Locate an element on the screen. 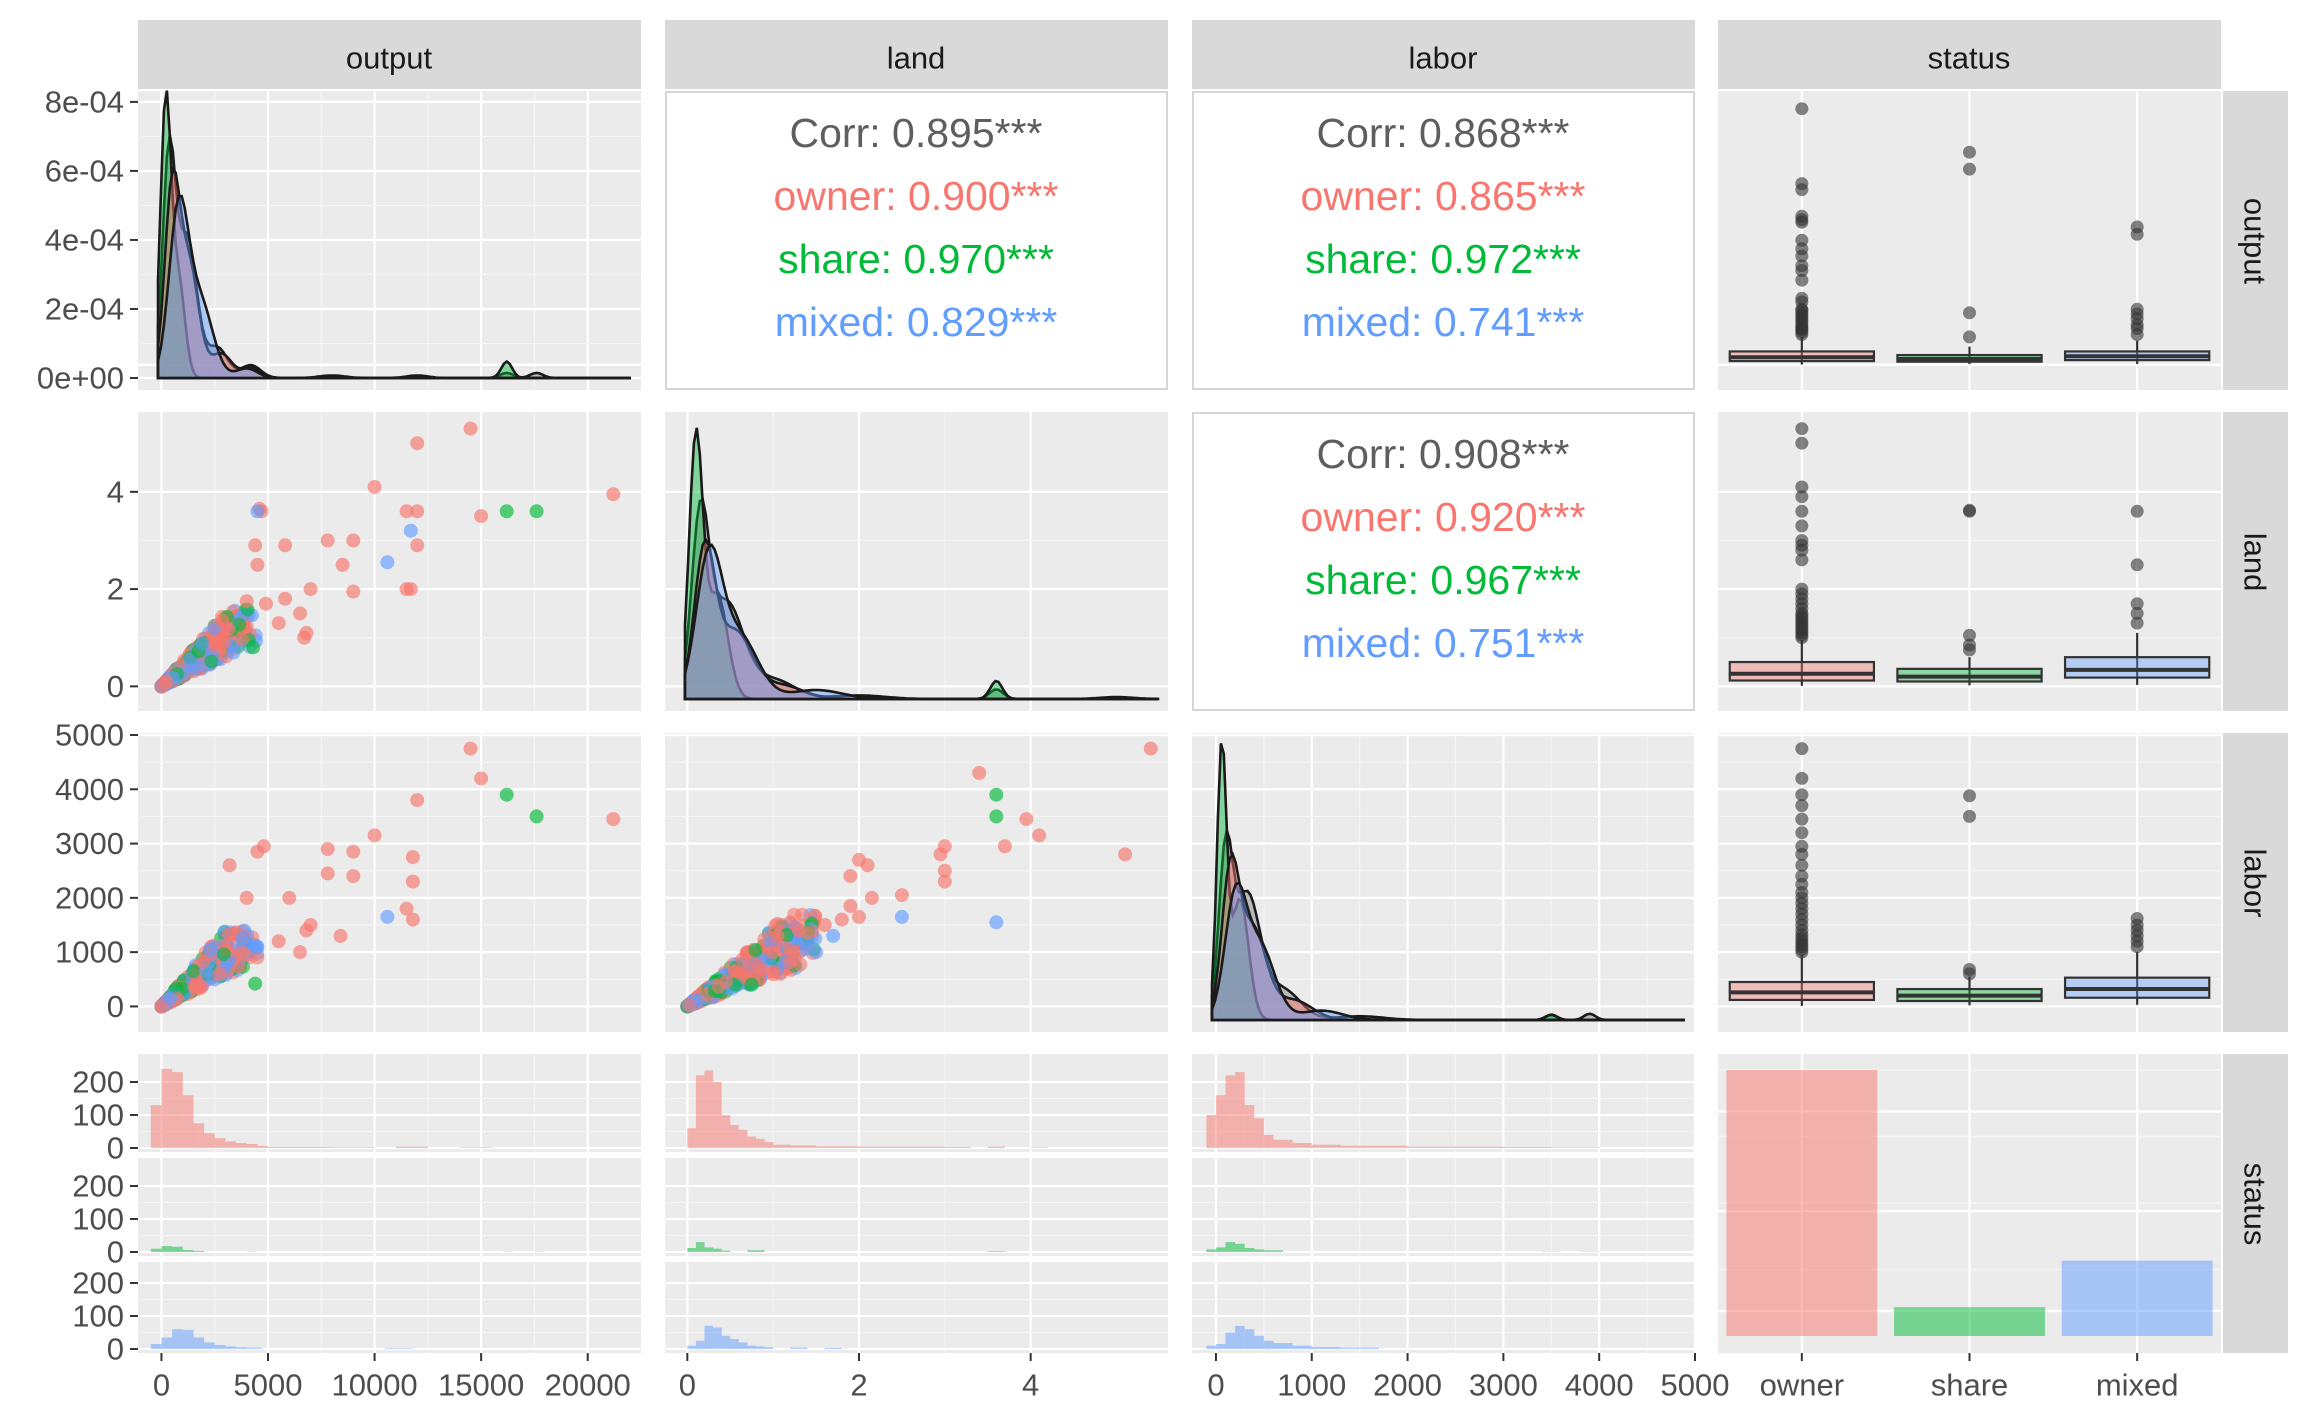 The image size is (2304, 1423). corr-output-land-mixed: mixed: 0.829*** is located at coordinates (916, 322).